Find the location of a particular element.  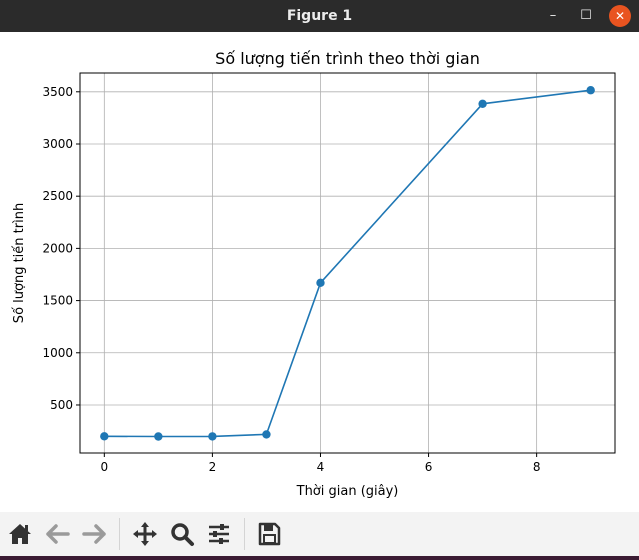

floppy-disk-icon is located at coordinates (269, 534).